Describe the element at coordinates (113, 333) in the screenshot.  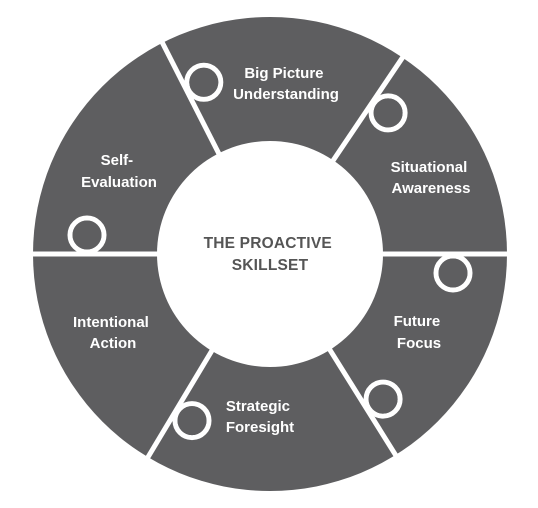
I see `segment-label-intentional-action: Intentional Action` at that location.